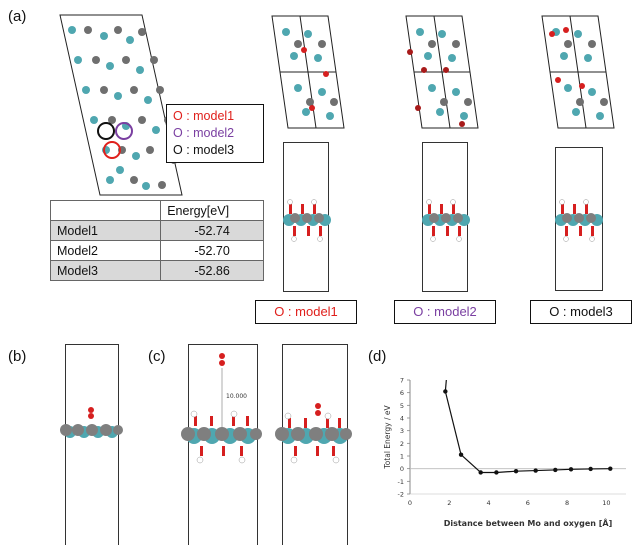  I want to click on energy-value-cell: -52.86, so click(212, 270).